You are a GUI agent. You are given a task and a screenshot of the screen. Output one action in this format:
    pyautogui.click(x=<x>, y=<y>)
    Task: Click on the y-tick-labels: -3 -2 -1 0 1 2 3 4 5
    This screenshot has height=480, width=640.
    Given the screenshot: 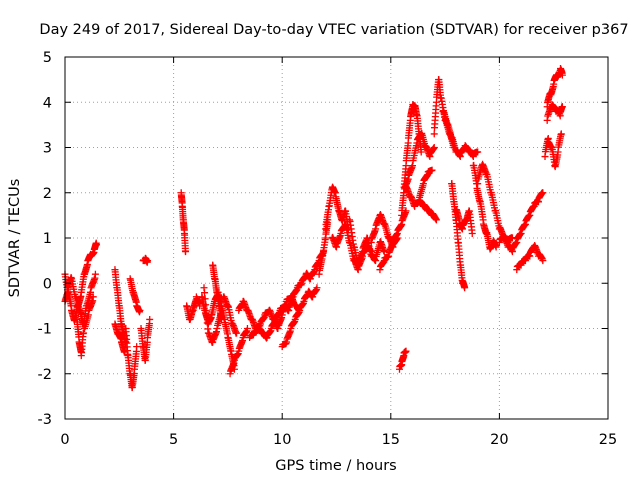 What is the action you would take?
    pyautogui.click(x=45, y=239)
    